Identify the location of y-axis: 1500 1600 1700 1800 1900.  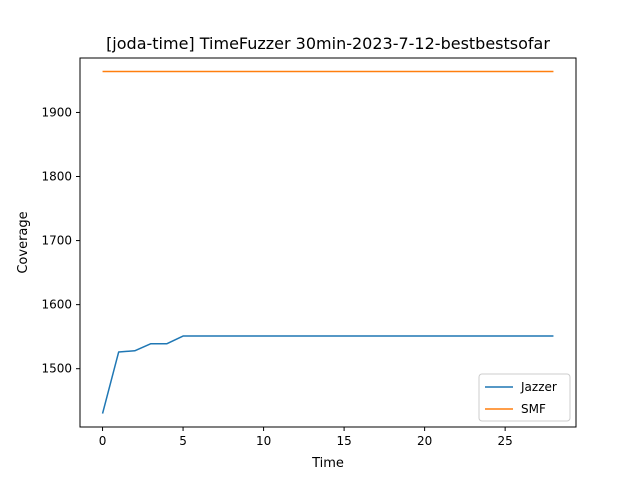
(60, 240).